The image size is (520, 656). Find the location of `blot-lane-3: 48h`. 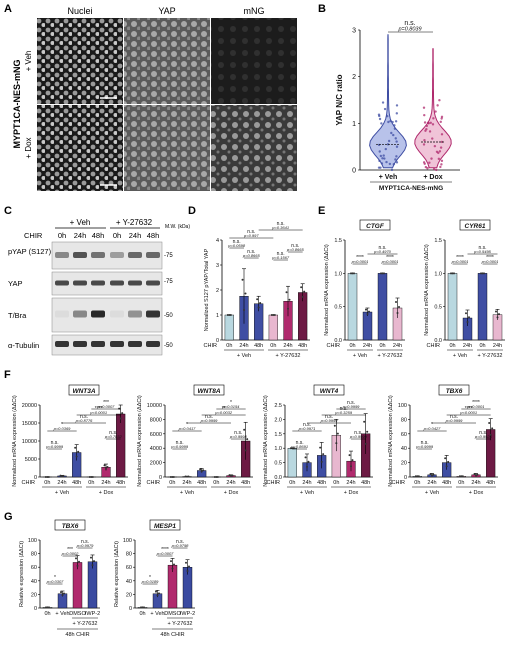

blot-lane-3: 48h is located at coordinates (98, 235).